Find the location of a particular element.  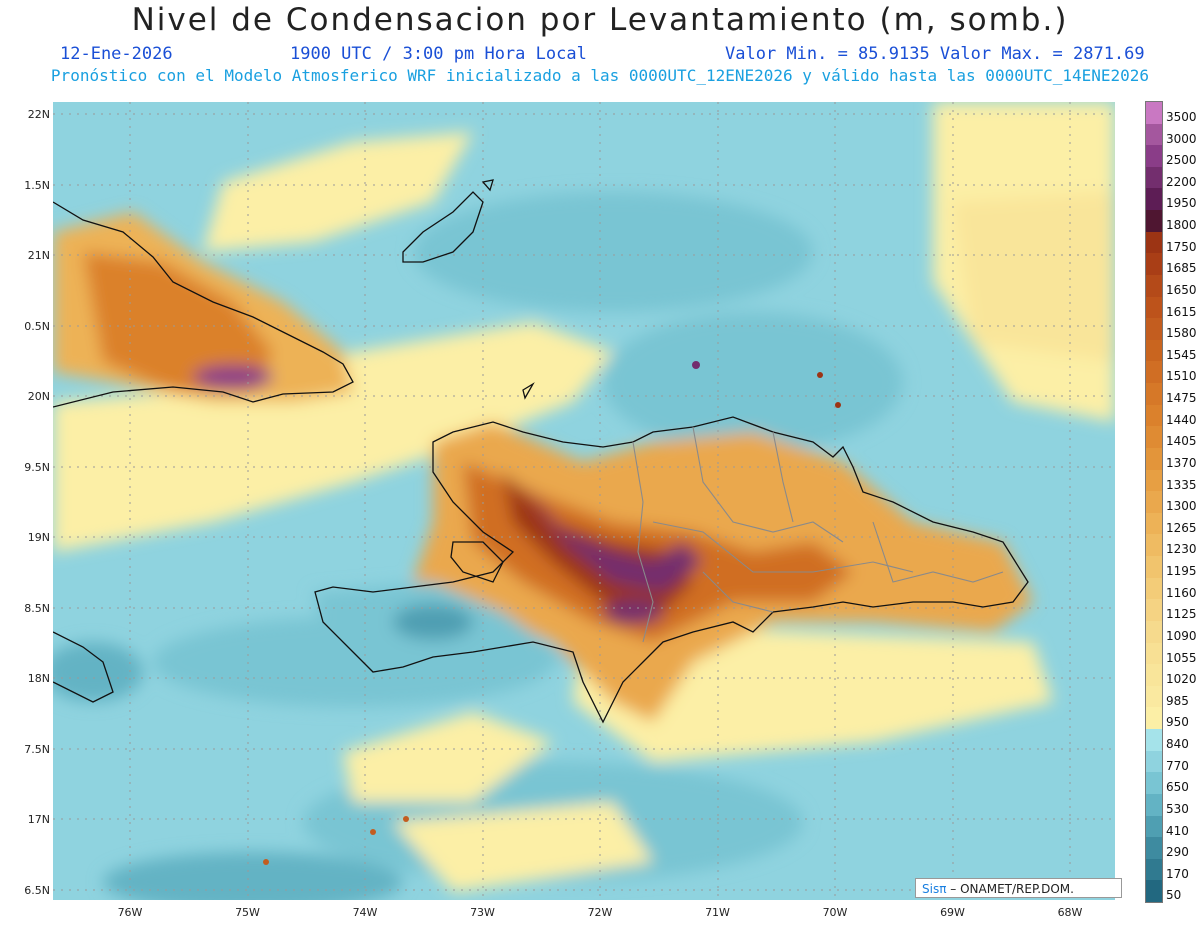

colorbar-label: 1055 is located at coordinates (1181, 657).